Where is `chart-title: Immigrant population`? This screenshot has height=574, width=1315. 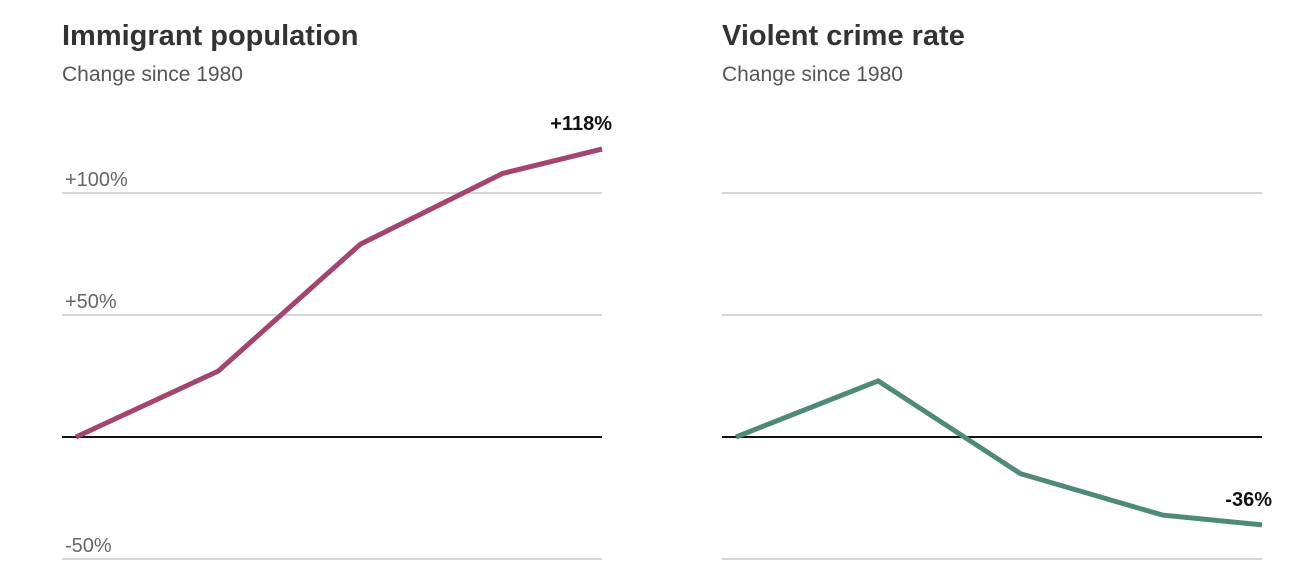 chart-title: Immigrant population is located at coordinates (210, 36).